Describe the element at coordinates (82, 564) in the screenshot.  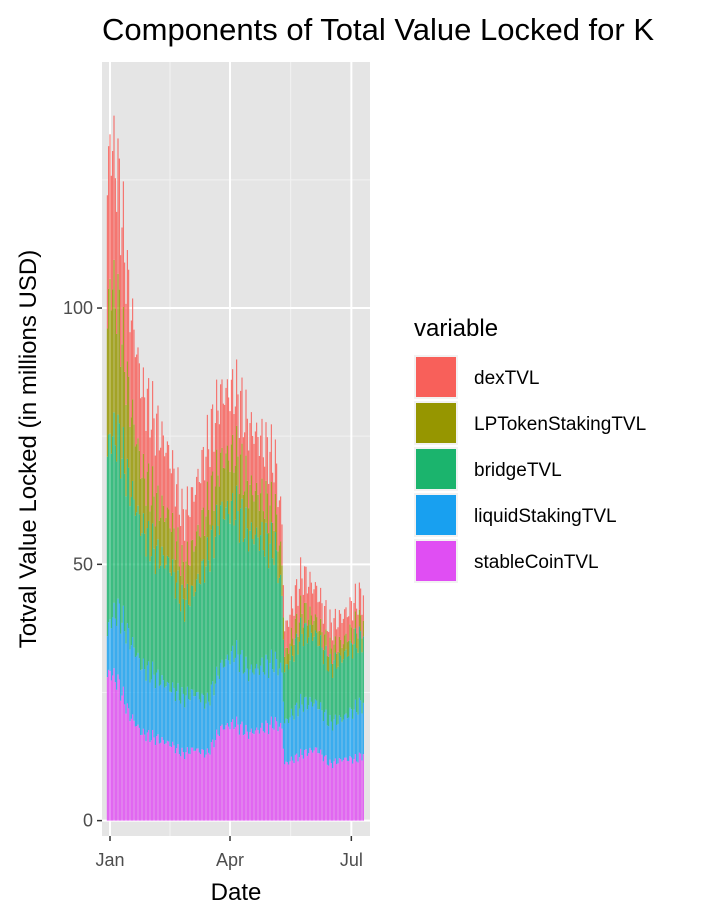
I see `y-axis: 0 50 100` at that location.